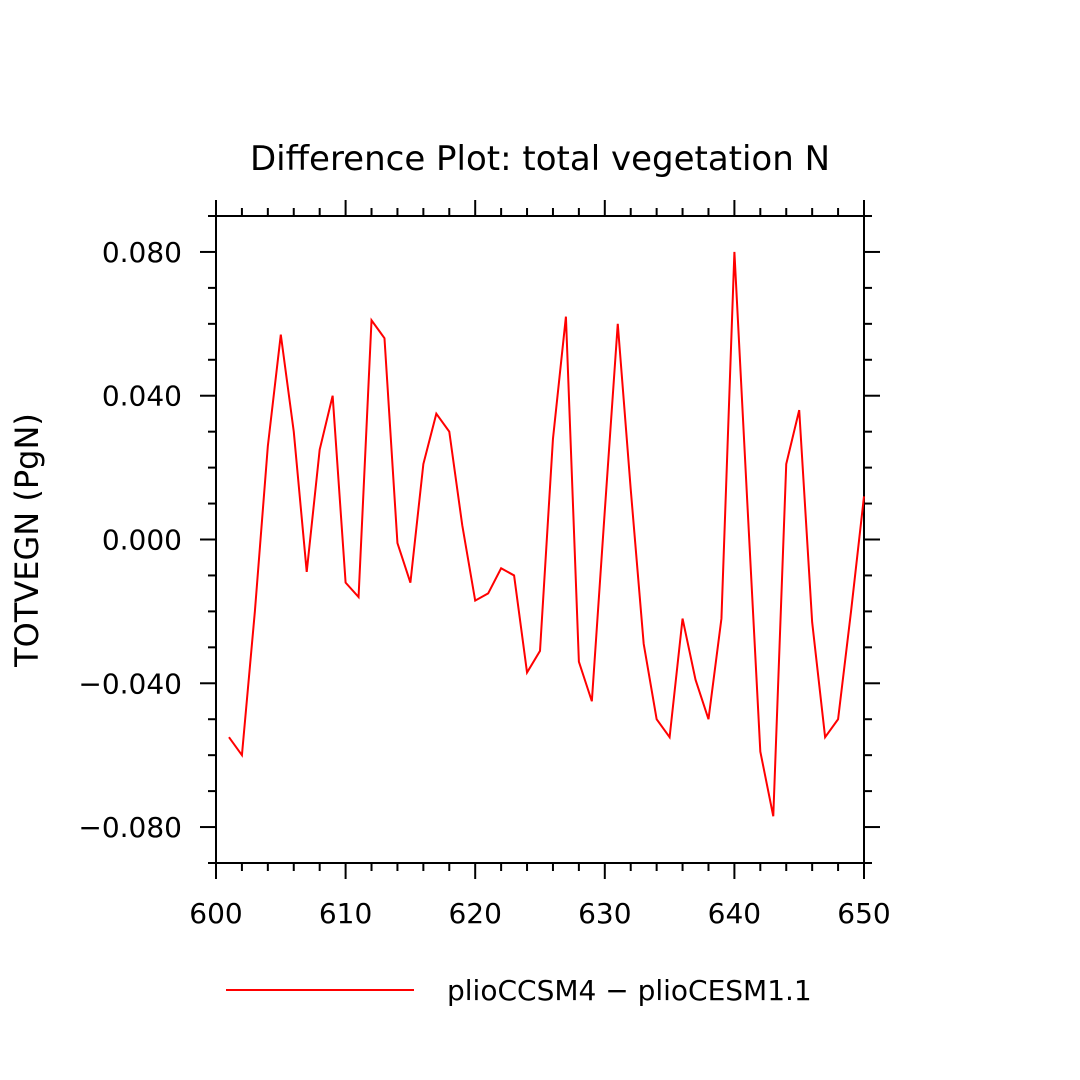 The height and width of the screenshot is (1080, 1080). I want to click on x-tick-label: 610, so click(345, 913).